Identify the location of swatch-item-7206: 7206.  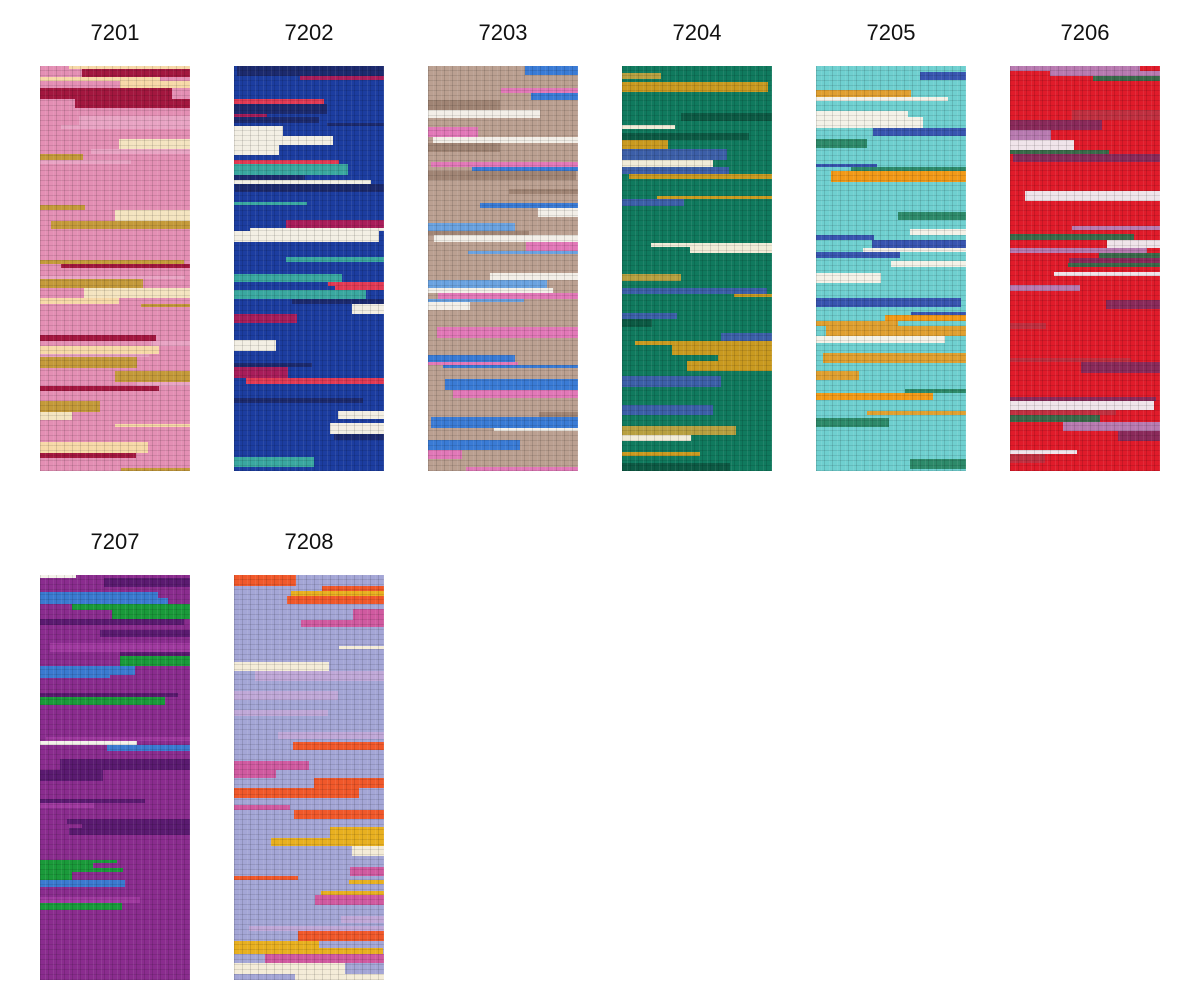
(1085, 244).